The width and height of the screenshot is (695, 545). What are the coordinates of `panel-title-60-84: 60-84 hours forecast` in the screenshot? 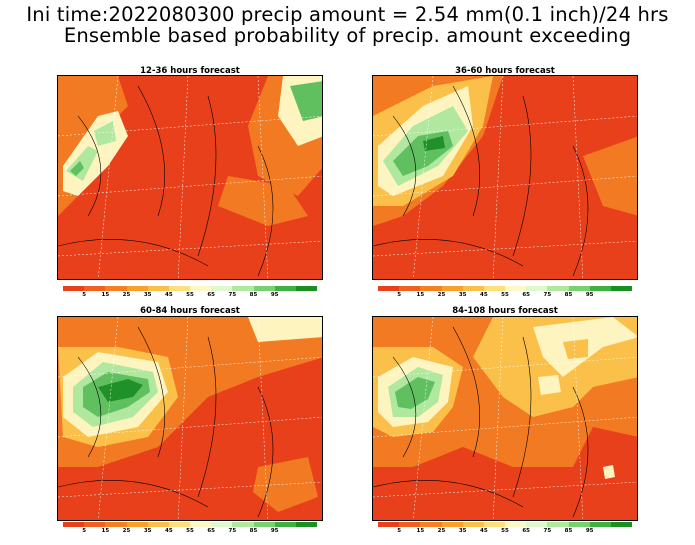 It's located at (190, 311).